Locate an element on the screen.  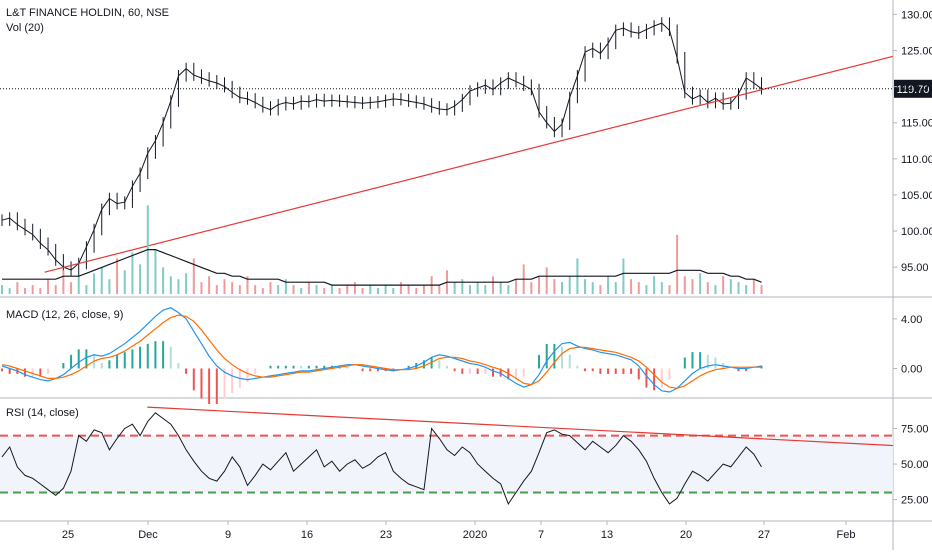
rsi-tick-label: 50.00 is located at coordinates (915, 465).